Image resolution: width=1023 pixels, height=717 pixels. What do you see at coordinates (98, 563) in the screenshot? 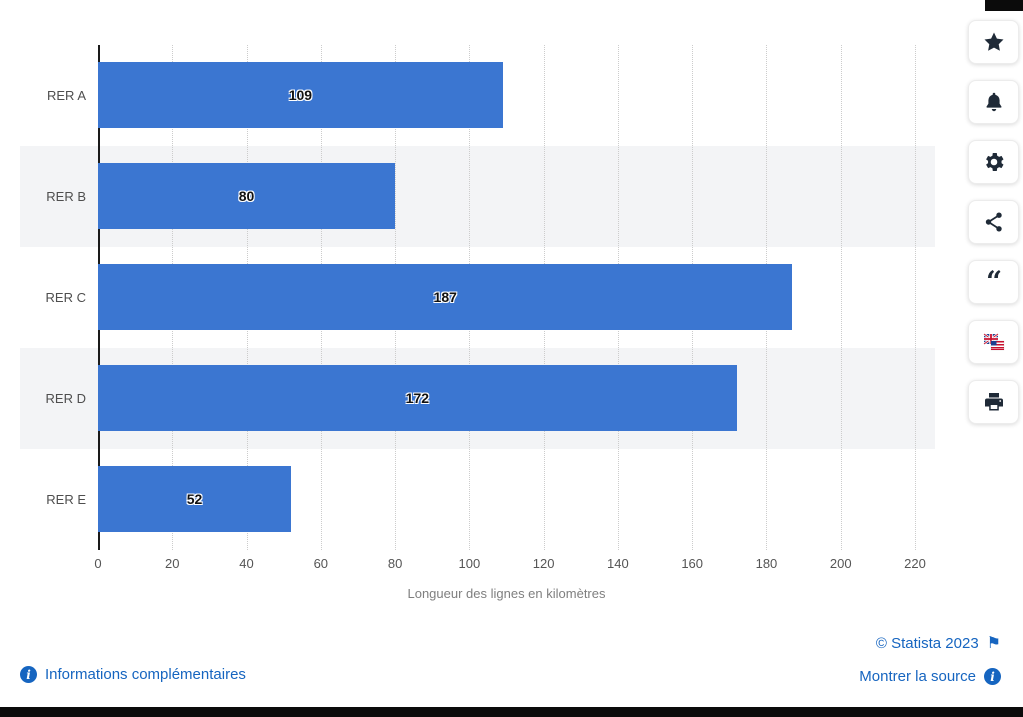
I see `x-tick-label: 0` at bounding box center [98, 563].